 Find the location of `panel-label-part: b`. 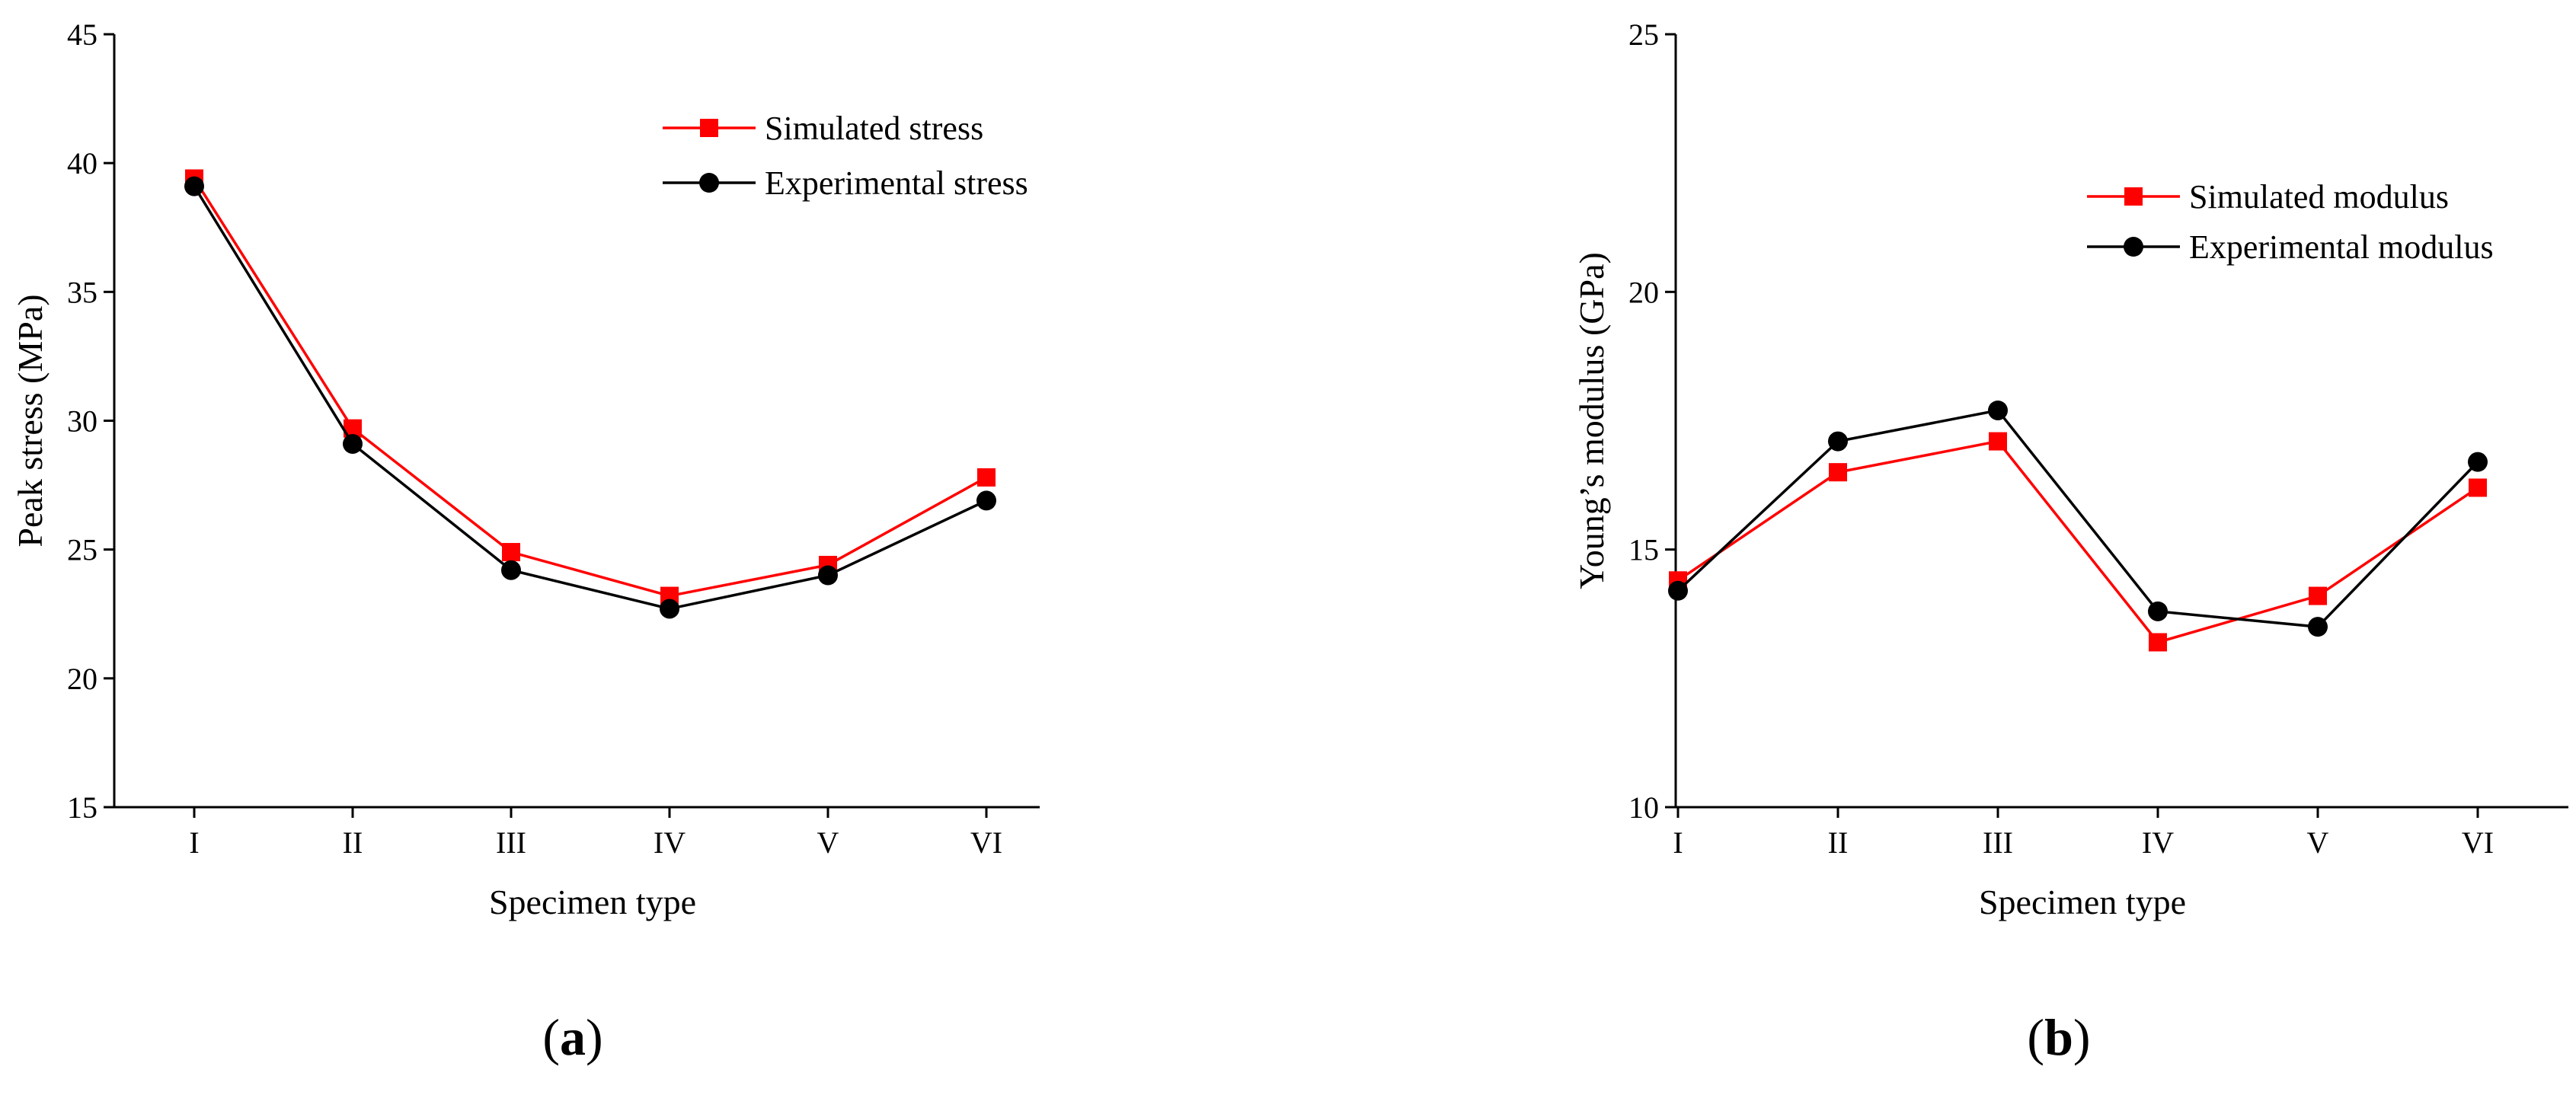

panel-label-part: b is located at coordinates (2058, 1037).